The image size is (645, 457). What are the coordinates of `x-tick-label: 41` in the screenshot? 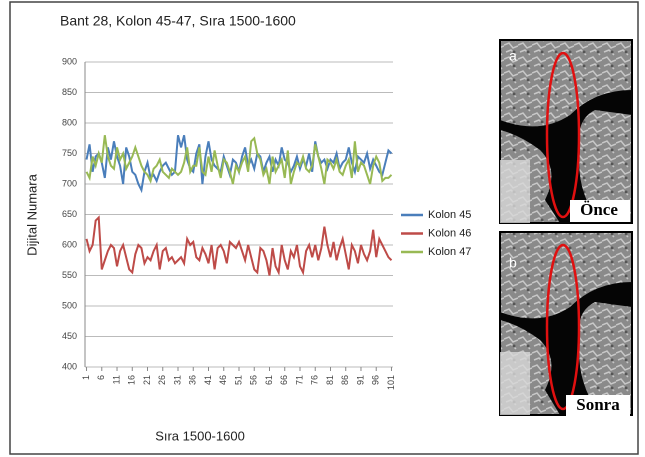 It's located at (208, 380).